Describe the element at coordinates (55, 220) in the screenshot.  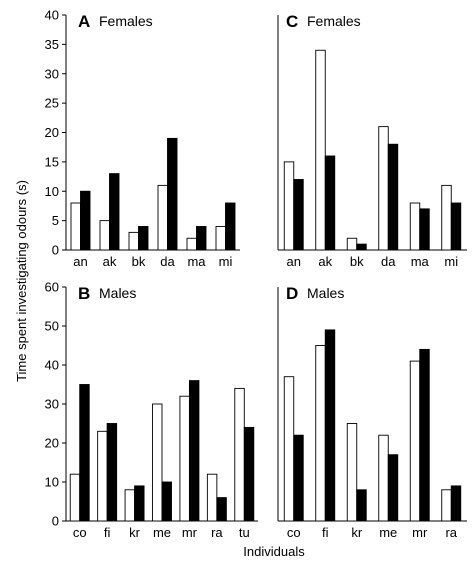
I see `y-tick-label: 5` at that location.